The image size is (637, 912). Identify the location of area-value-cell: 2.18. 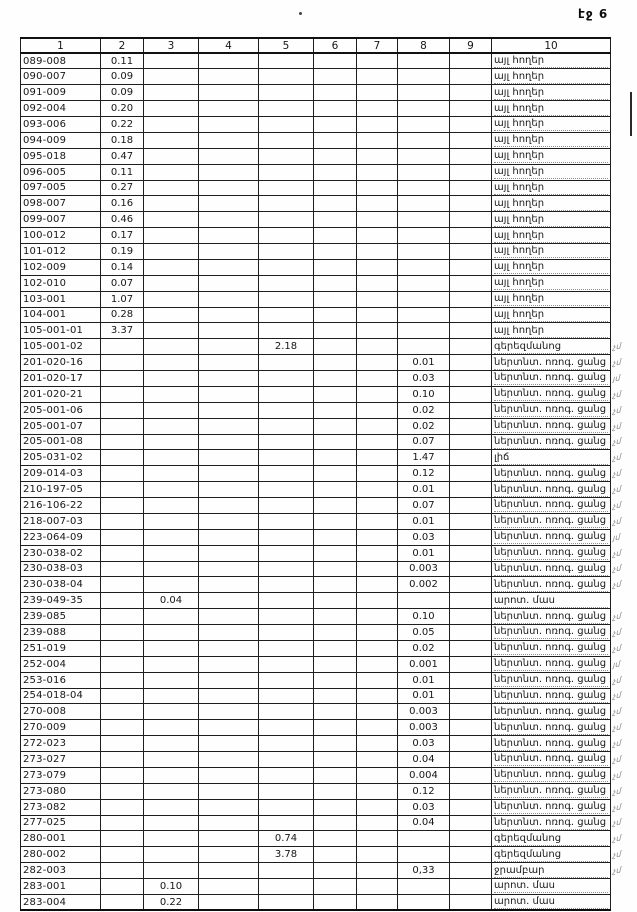
(286, 347).